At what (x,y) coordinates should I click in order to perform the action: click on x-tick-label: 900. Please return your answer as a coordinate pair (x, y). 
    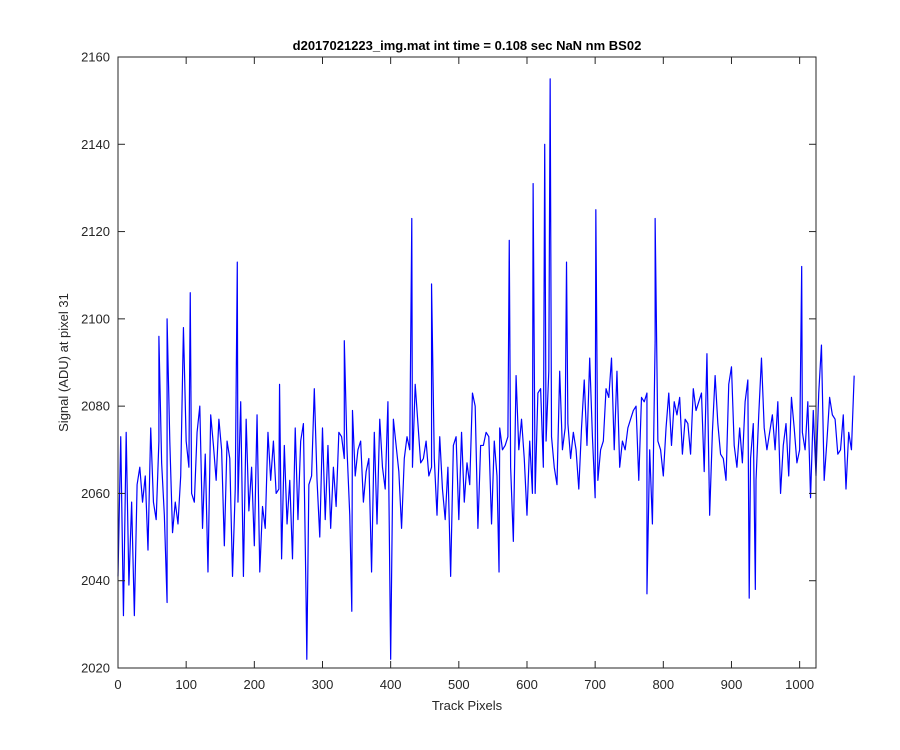
    Looking at the image, I should click on (732, 684).